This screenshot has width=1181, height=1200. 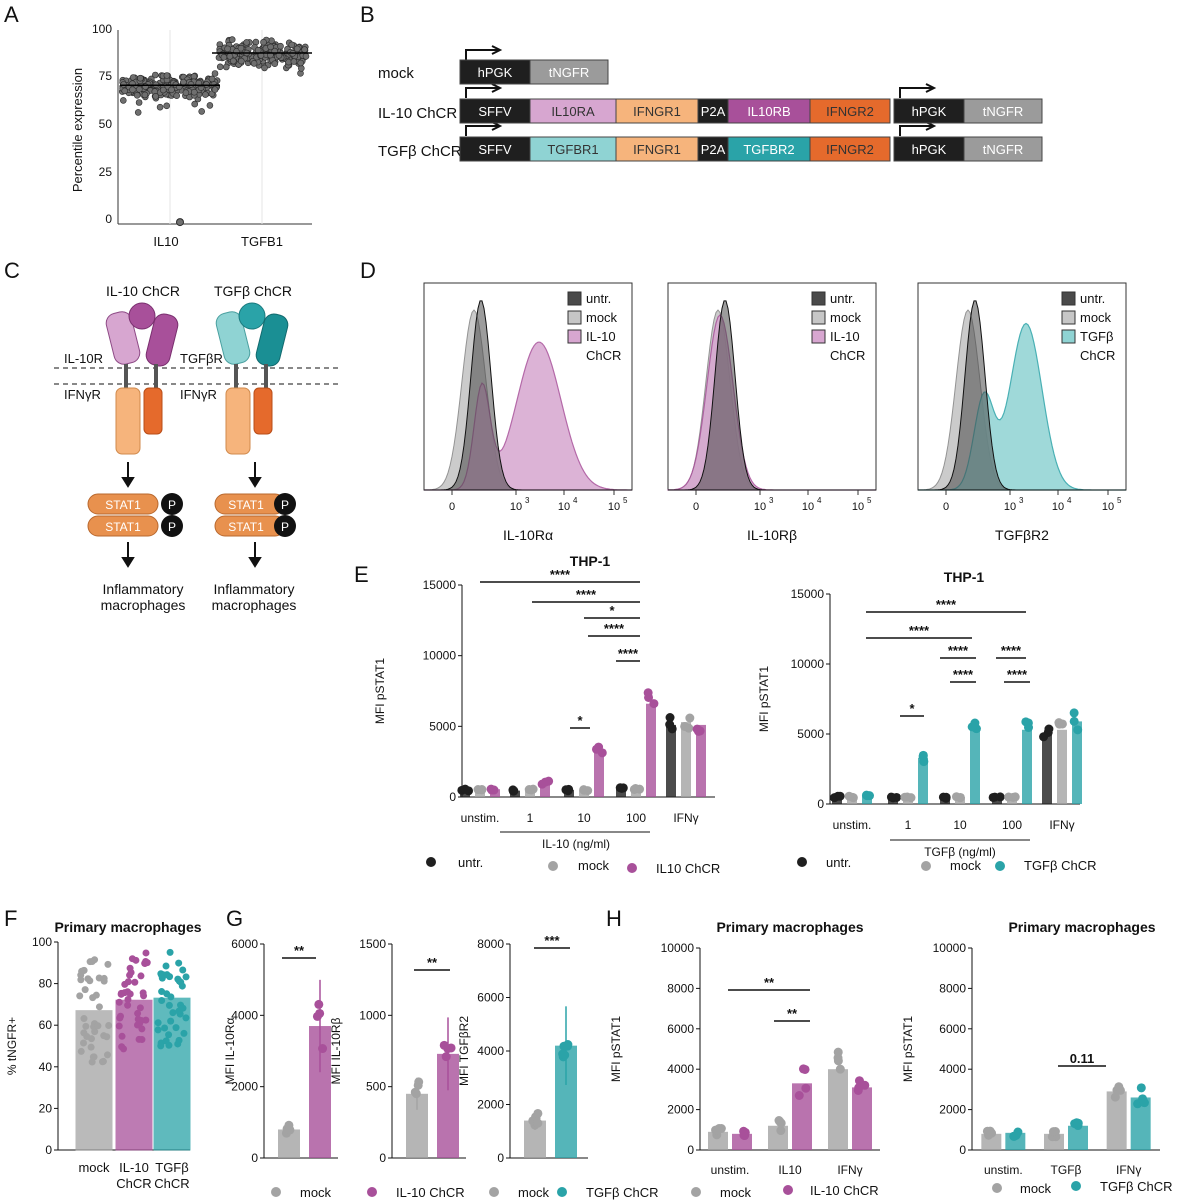 I want to click on phospho-label: P, so click(x=172, y=505).